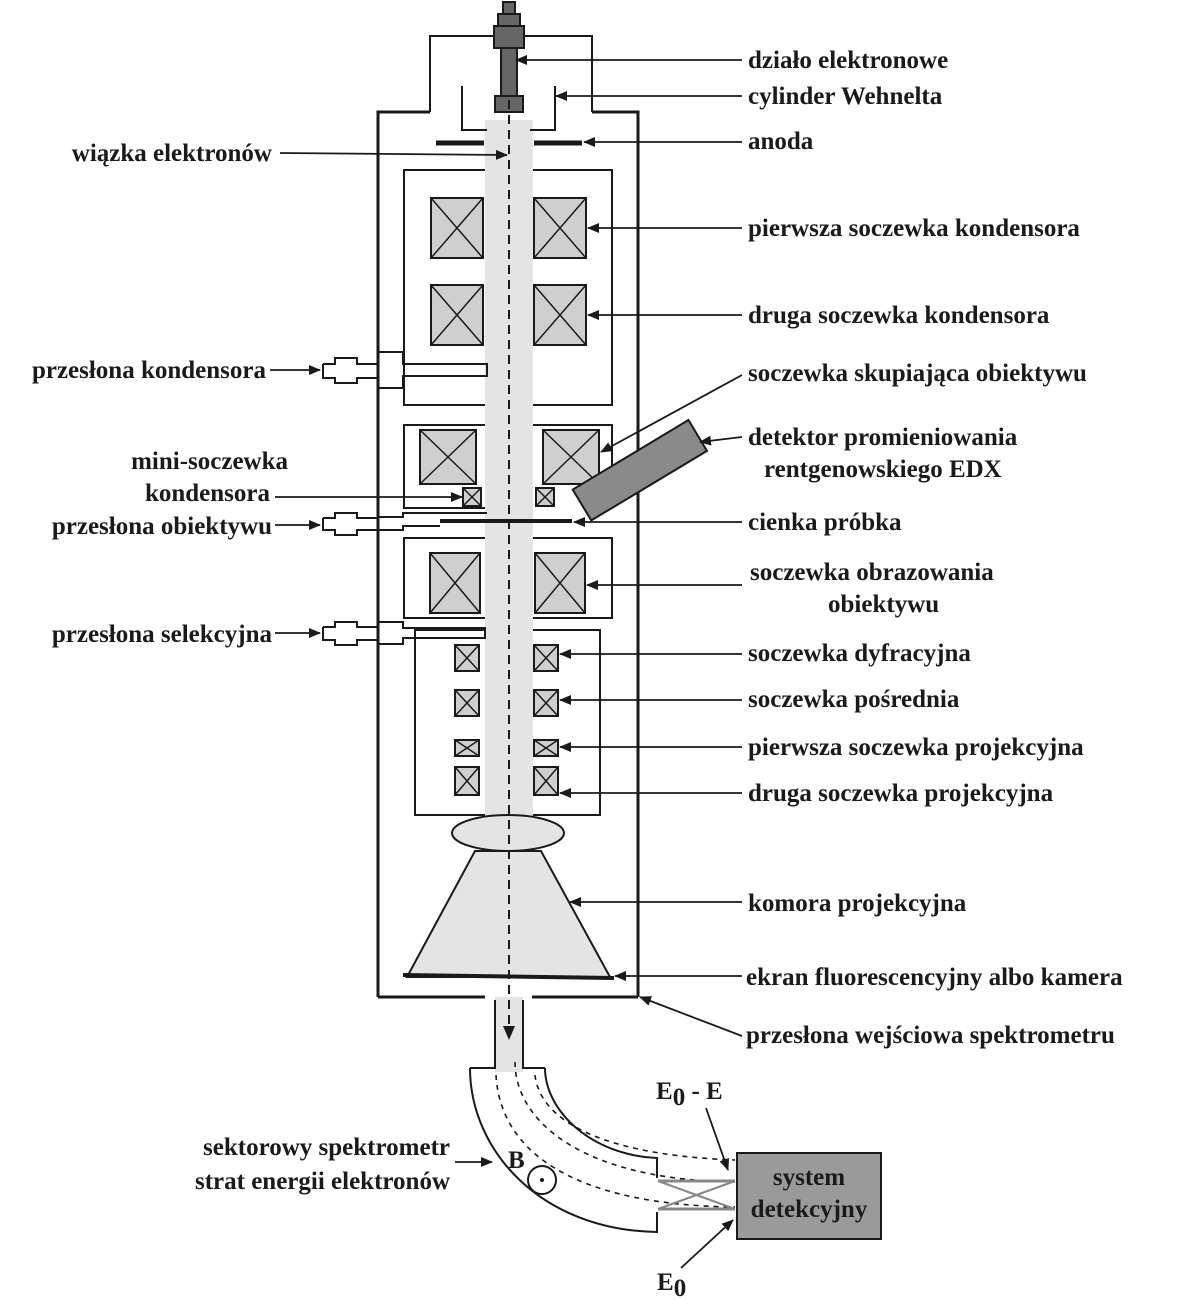 Image resolution: width=1181 pixels, height=1299 pixels. I want to click on label-projection-chamber: komora projekcyjna, so click(857, 903).